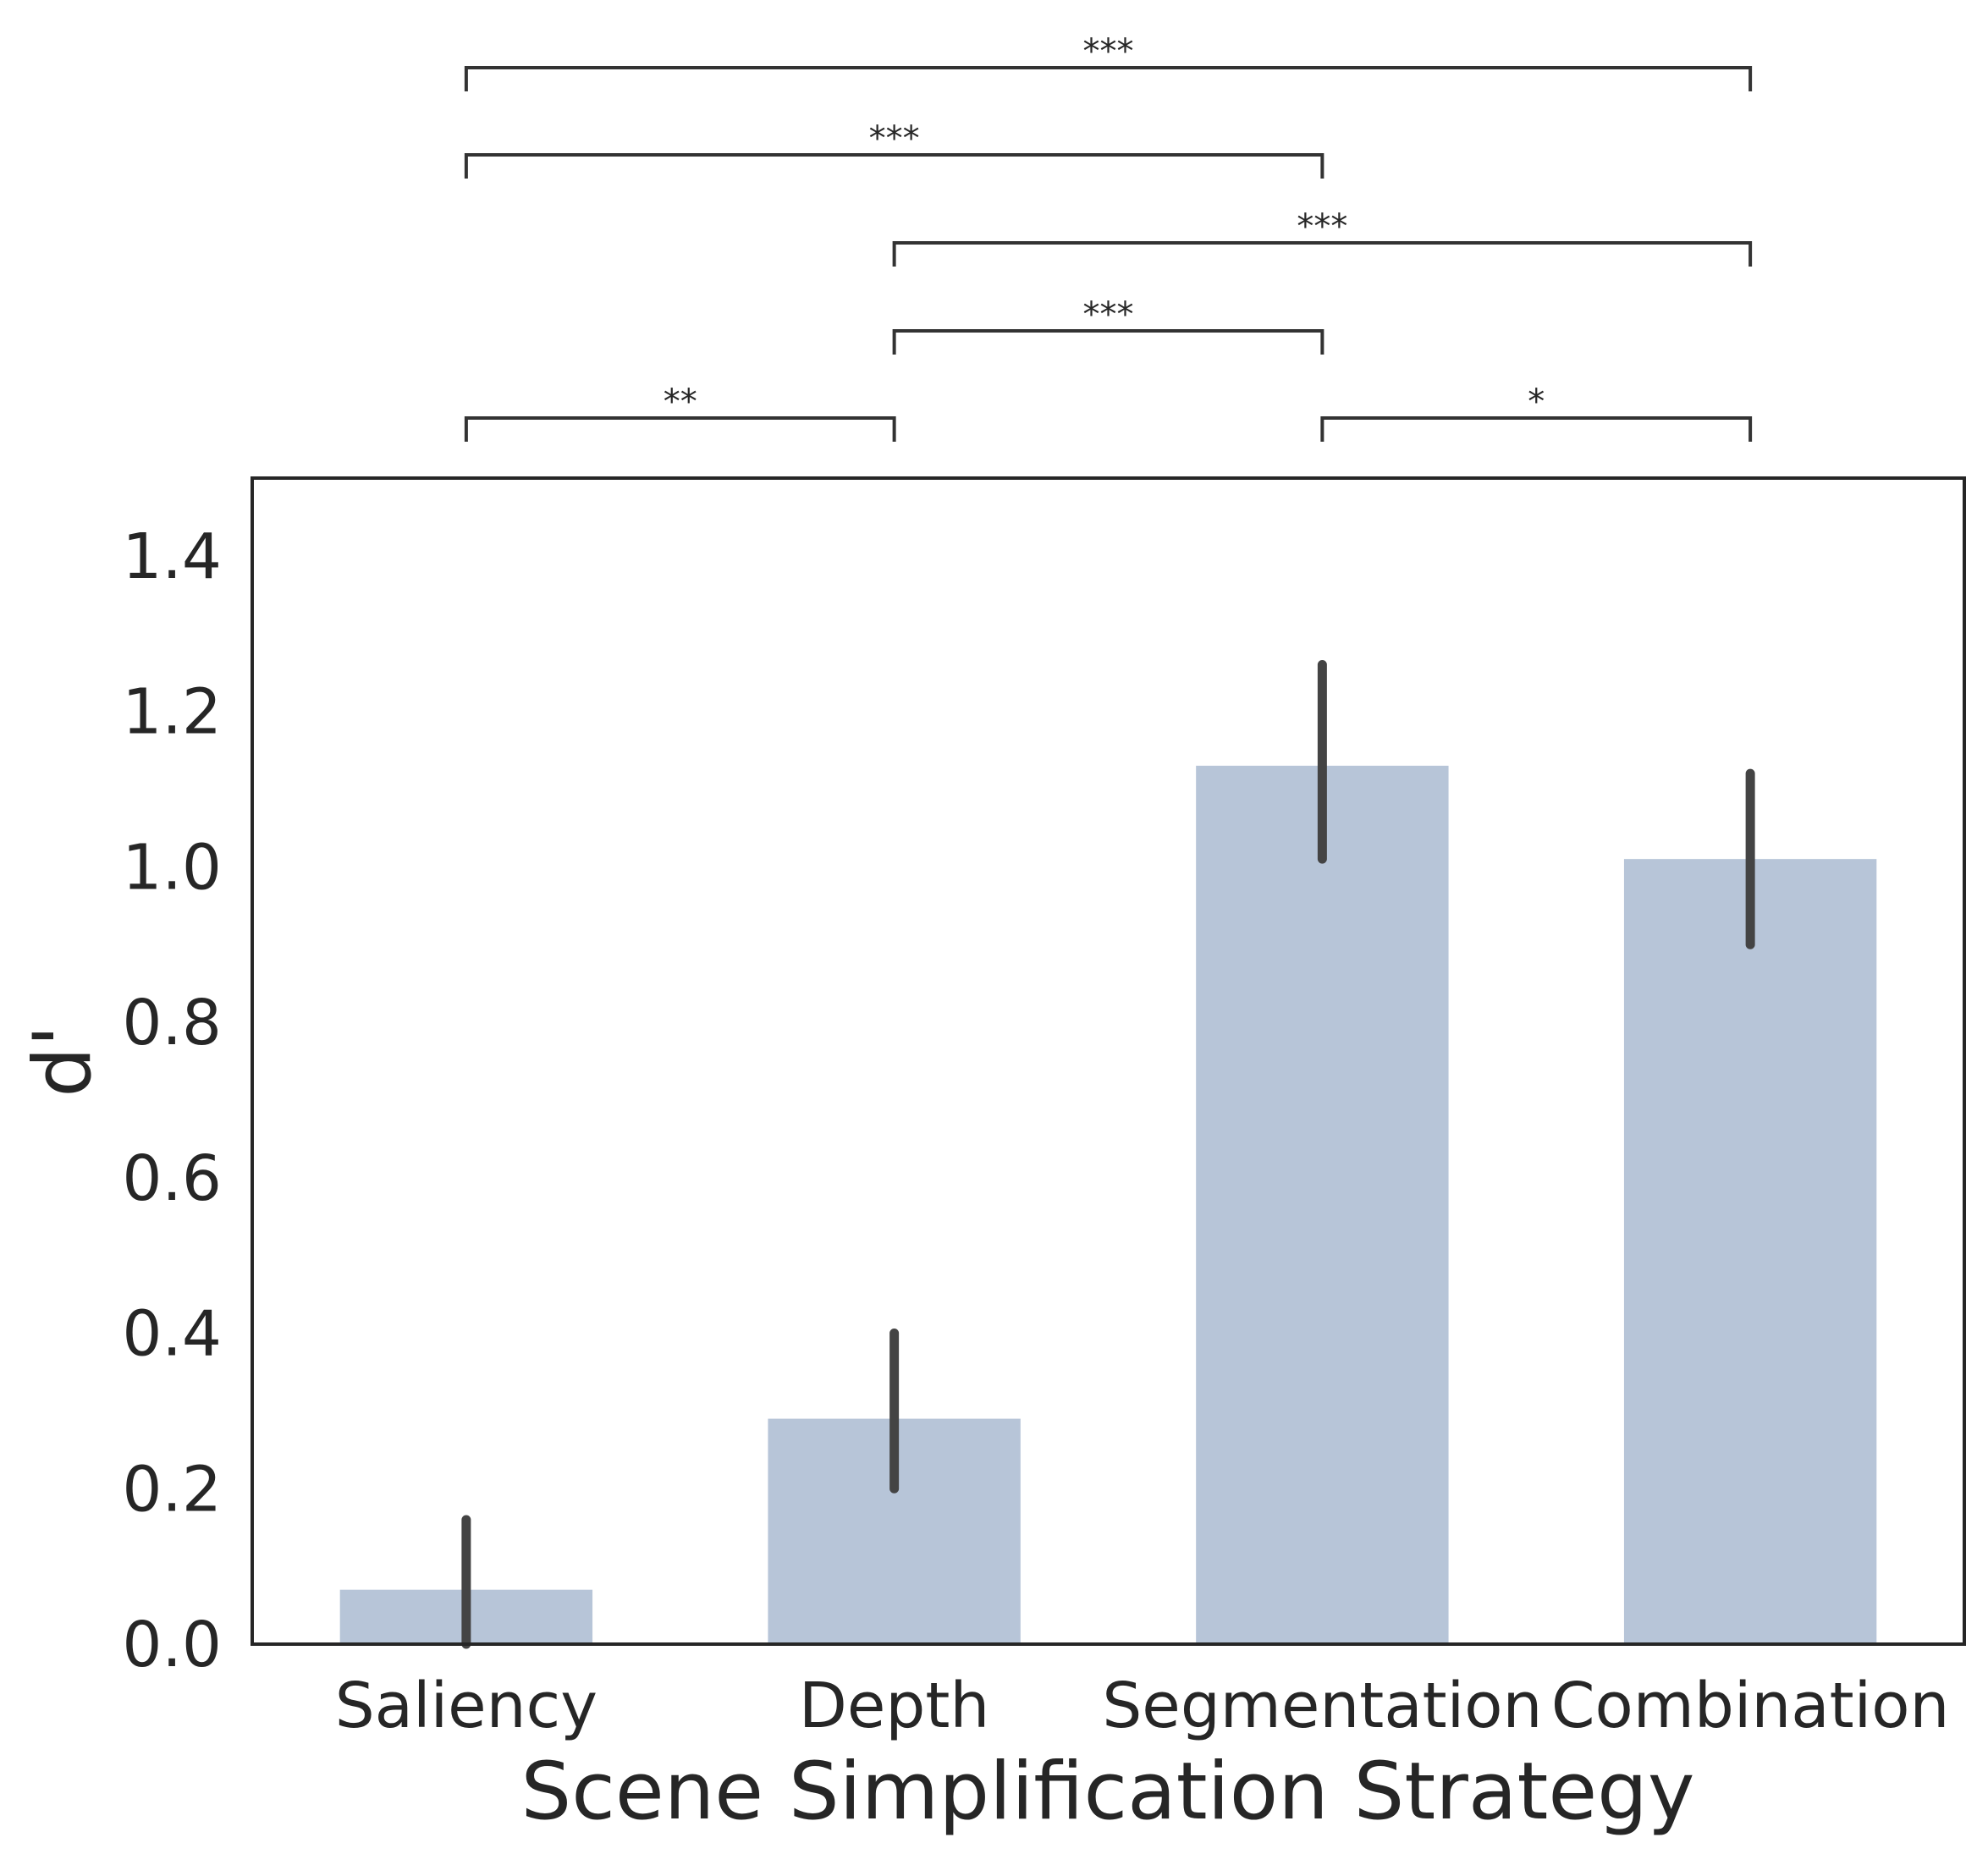  What do you see at coordinates (1750, 1706) in the screenshot?
I see `x-tick-label-combination: Combination` at bounding box center [1750, 1706].